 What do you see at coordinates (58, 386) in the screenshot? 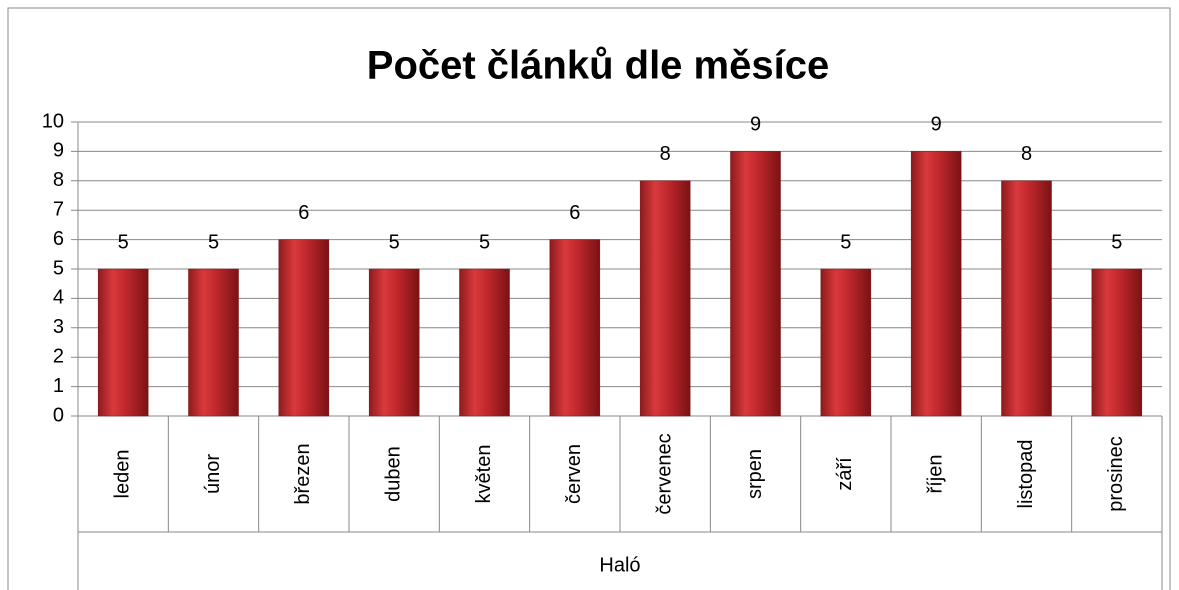
I see `y-tick-label: 1` at bounding box center [58, 386].